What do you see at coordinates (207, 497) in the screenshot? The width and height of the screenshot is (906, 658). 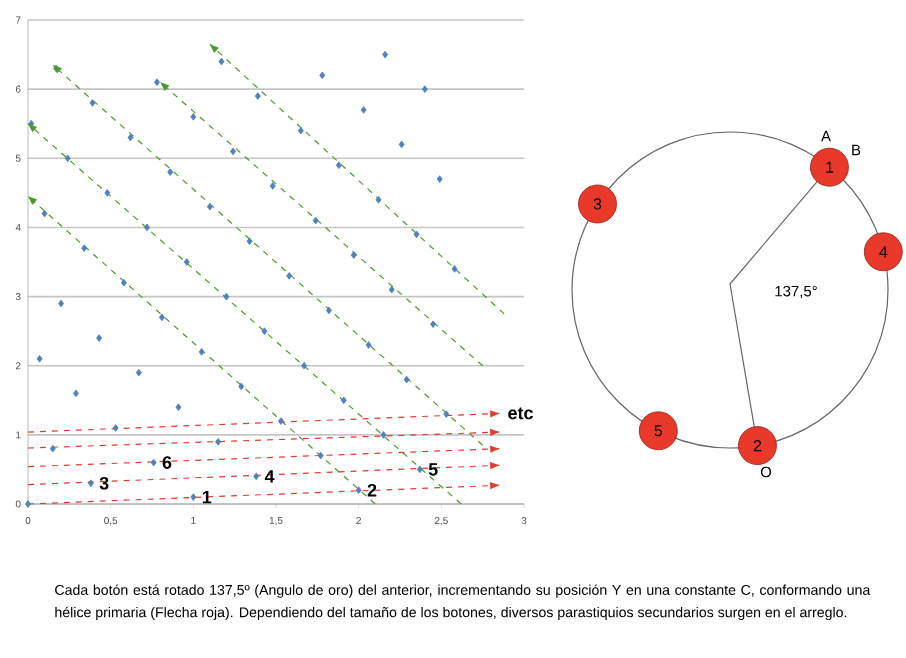 I see `annotation: 1` at bounding box center [207, 497].